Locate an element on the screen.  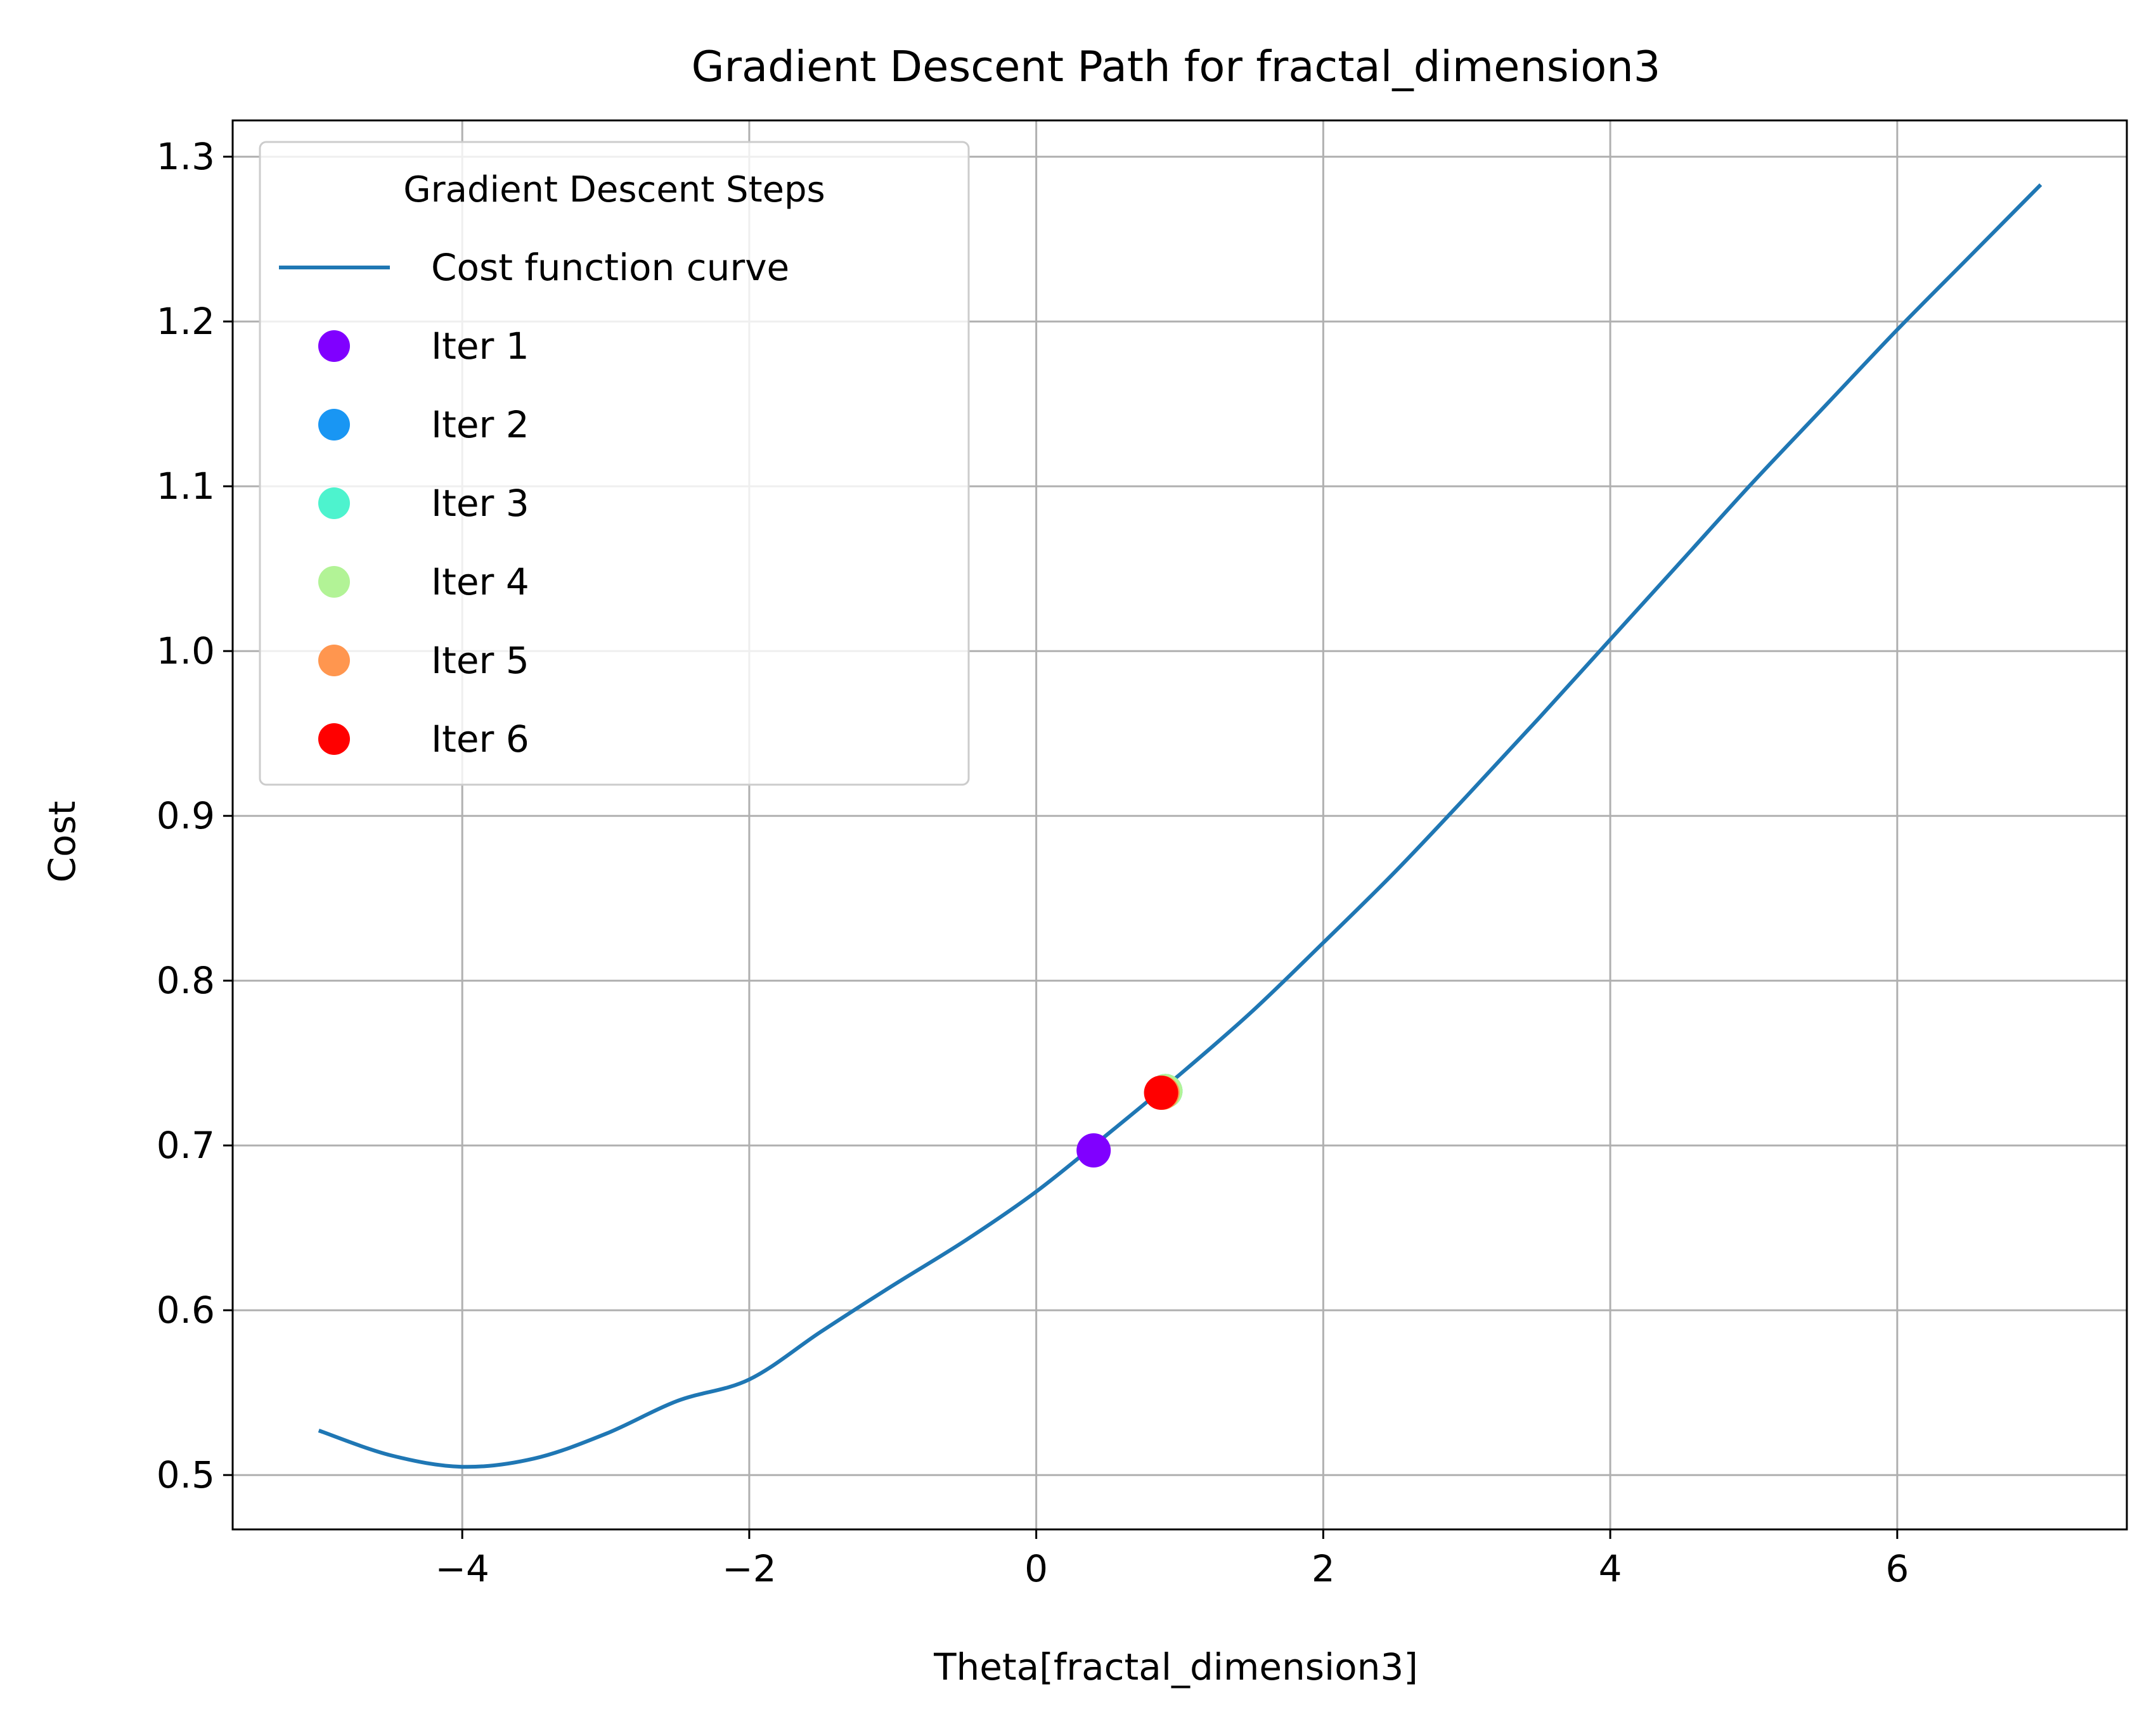
legend-iter-4-label: Iter 4 is located at coordinates (480, 581).